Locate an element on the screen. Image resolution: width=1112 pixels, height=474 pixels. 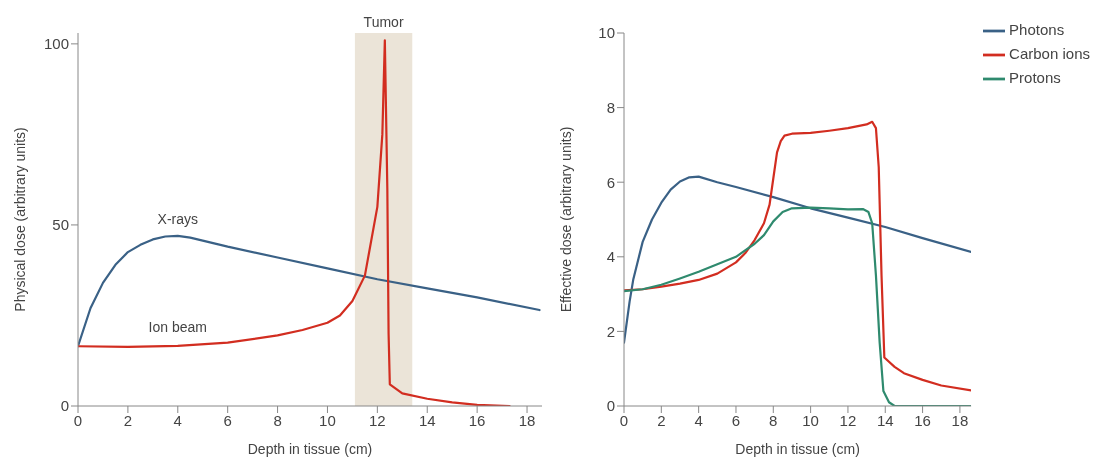
y-tick-label: 50 is located at coordinates (60, 225).